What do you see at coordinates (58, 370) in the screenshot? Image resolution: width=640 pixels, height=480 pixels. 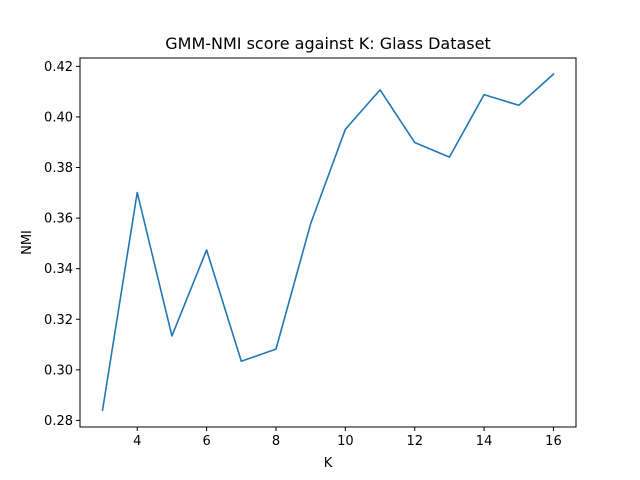 I see `y-tick-label: 0.30` at bounding box center [58, 370].